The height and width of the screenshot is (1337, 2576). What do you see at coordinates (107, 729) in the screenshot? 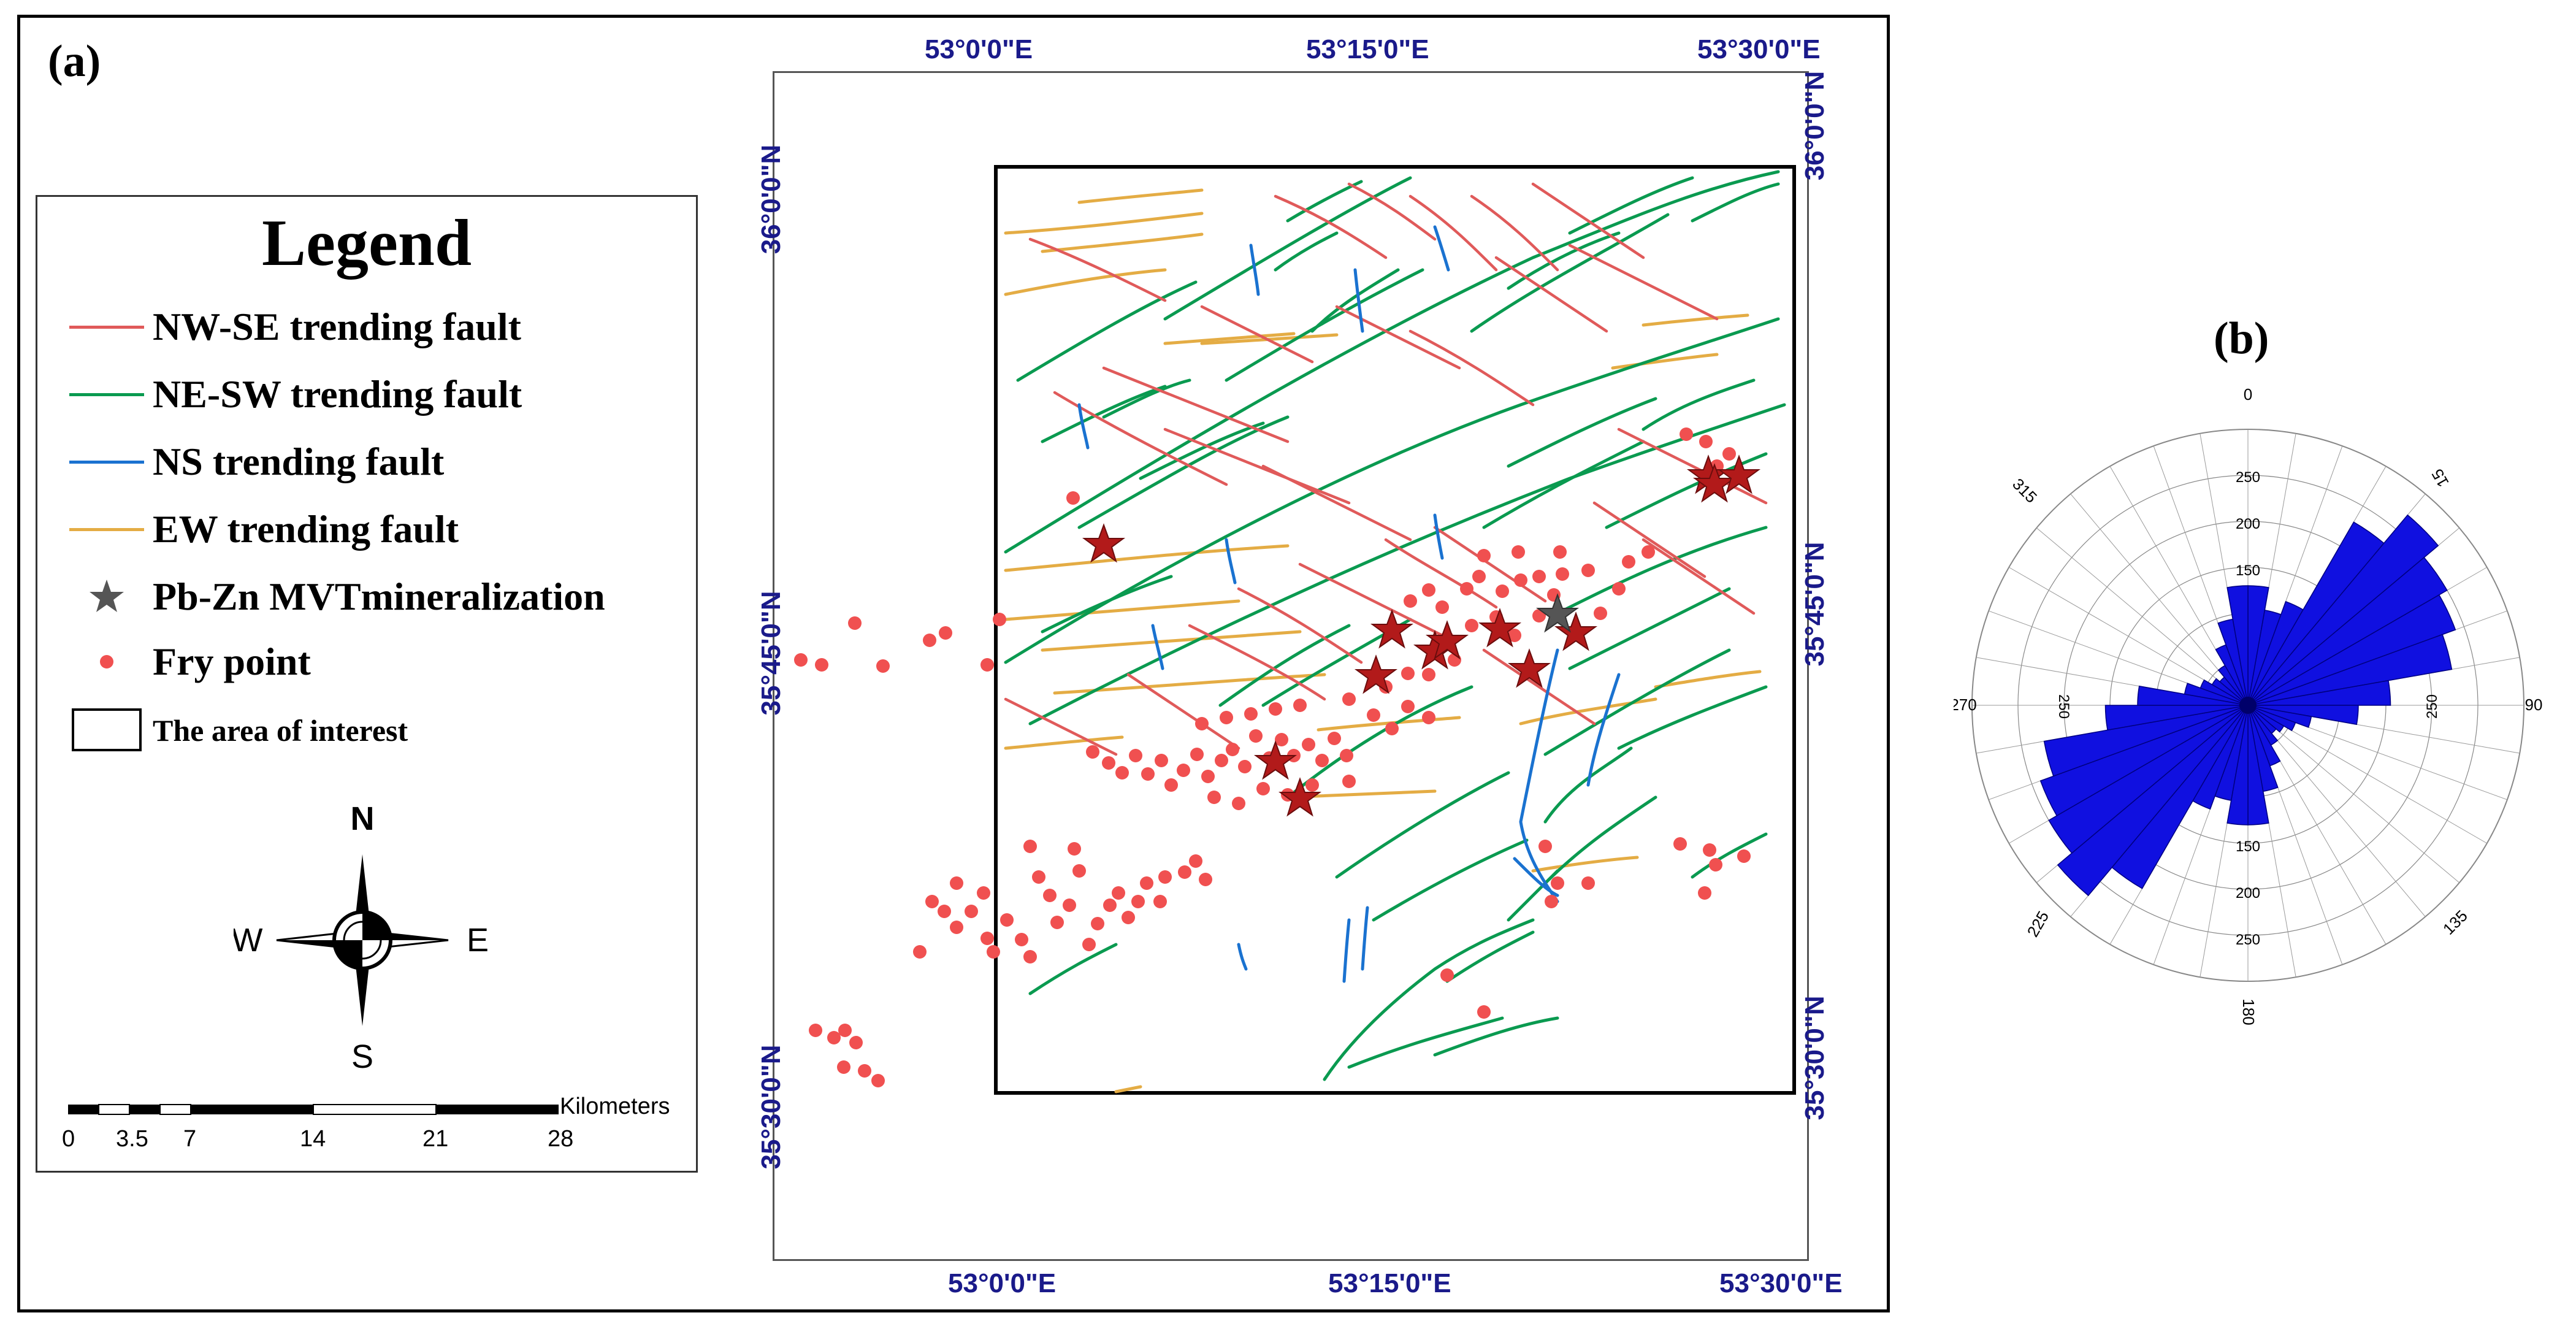
I see `box-icon` at bounding box center [107, 729].